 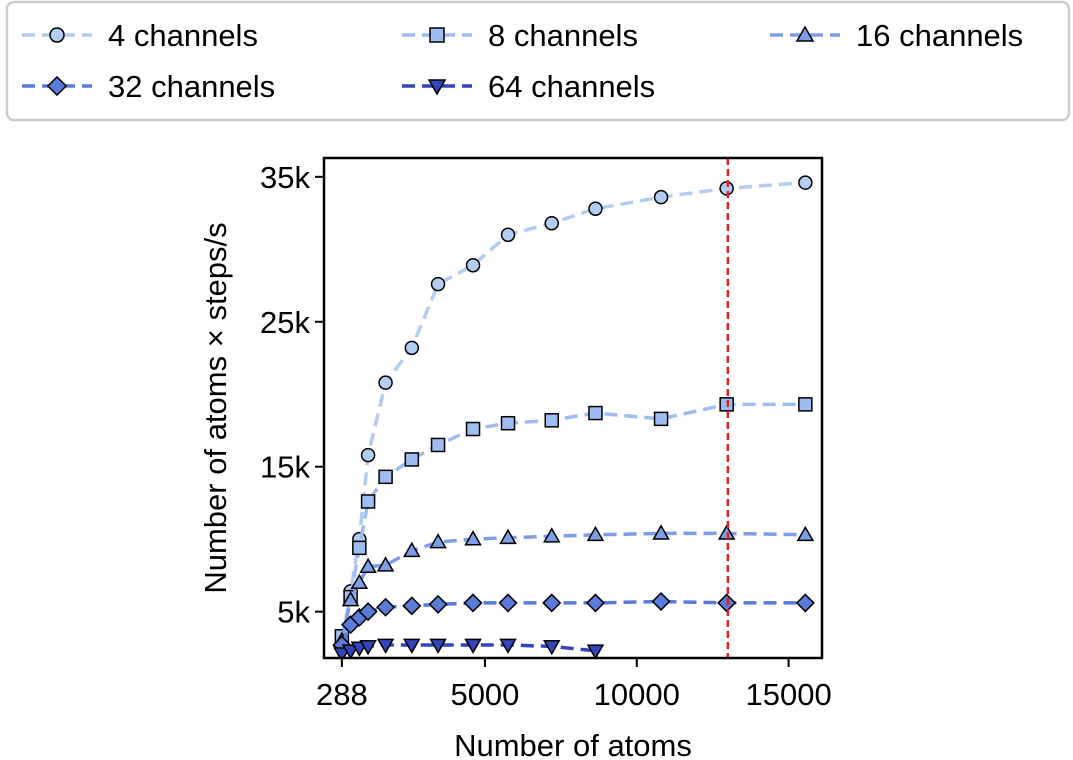 I want to click on x-tick-label: 5000, so click(x=484, y=694).